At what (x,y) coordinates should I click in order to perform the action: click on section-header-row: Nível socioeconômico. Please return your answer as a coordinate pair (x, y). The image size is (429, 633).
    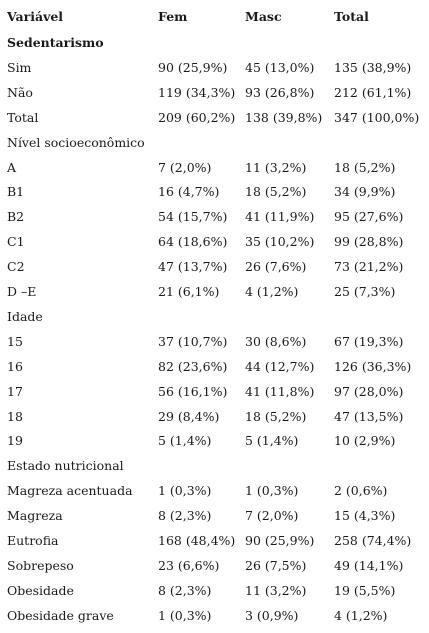
    Looking at the image, I should click on (214, 143).